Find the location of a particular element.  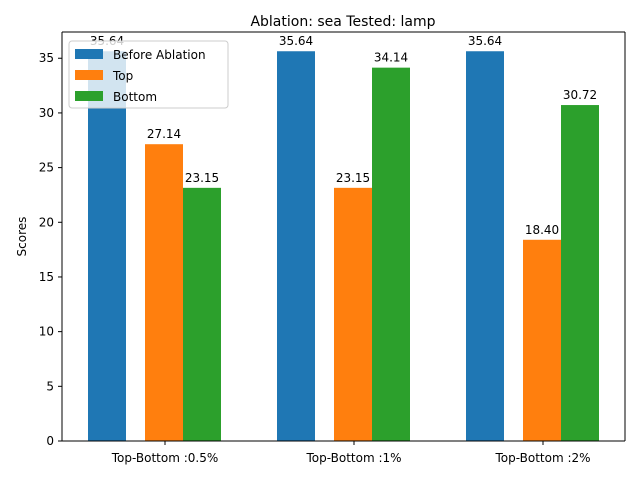

legend-box is located at coordinates (148, 74).